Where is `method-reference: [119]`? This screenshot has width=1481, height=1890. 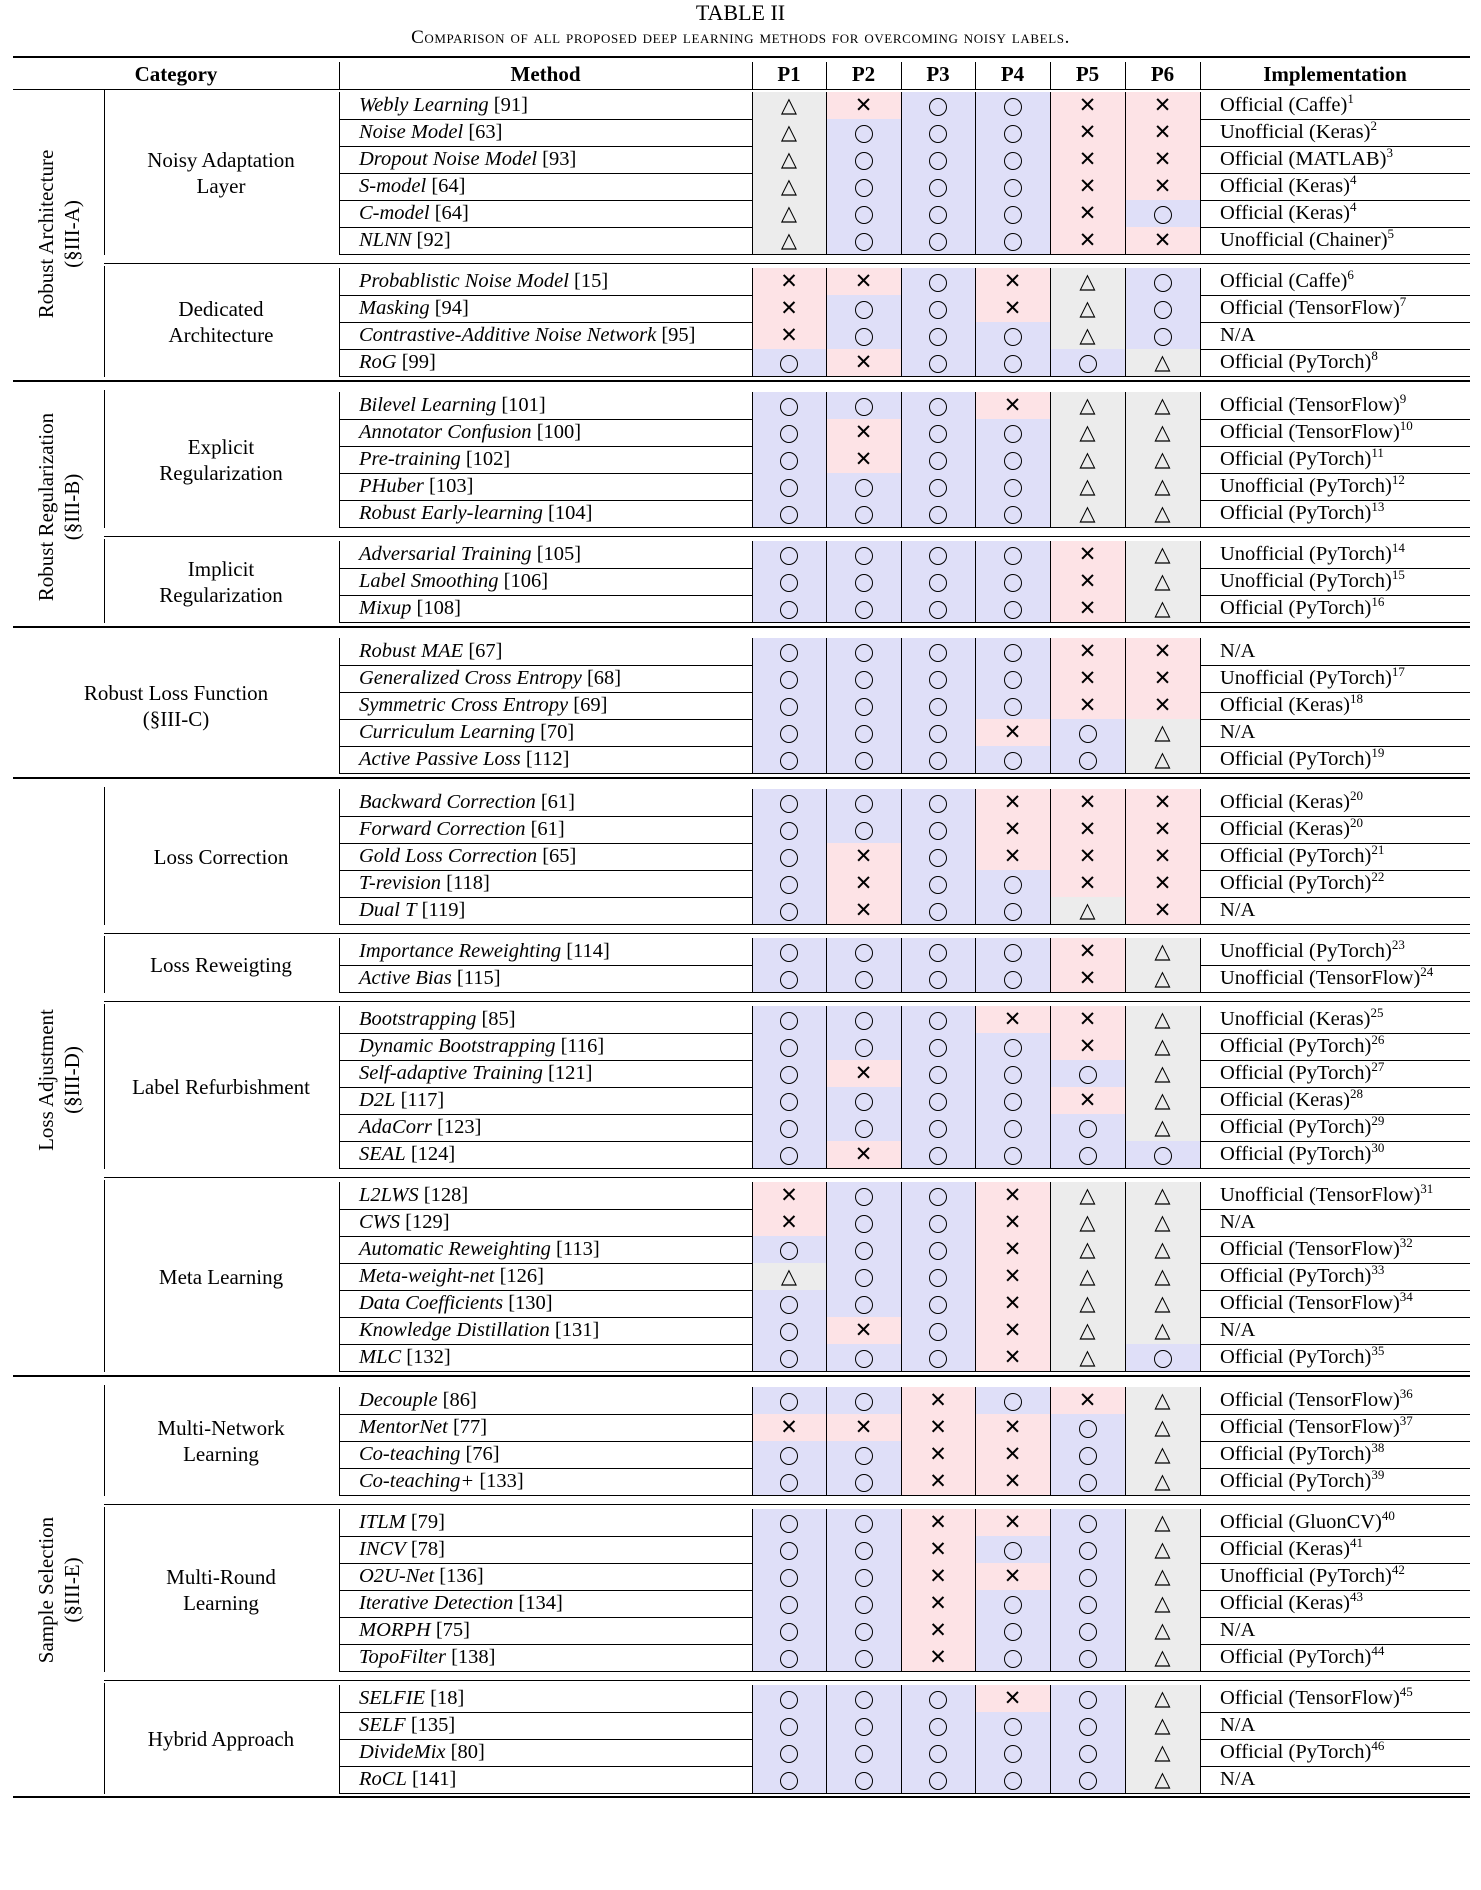 method-reference: [119] is located at coordinates (443, 910).